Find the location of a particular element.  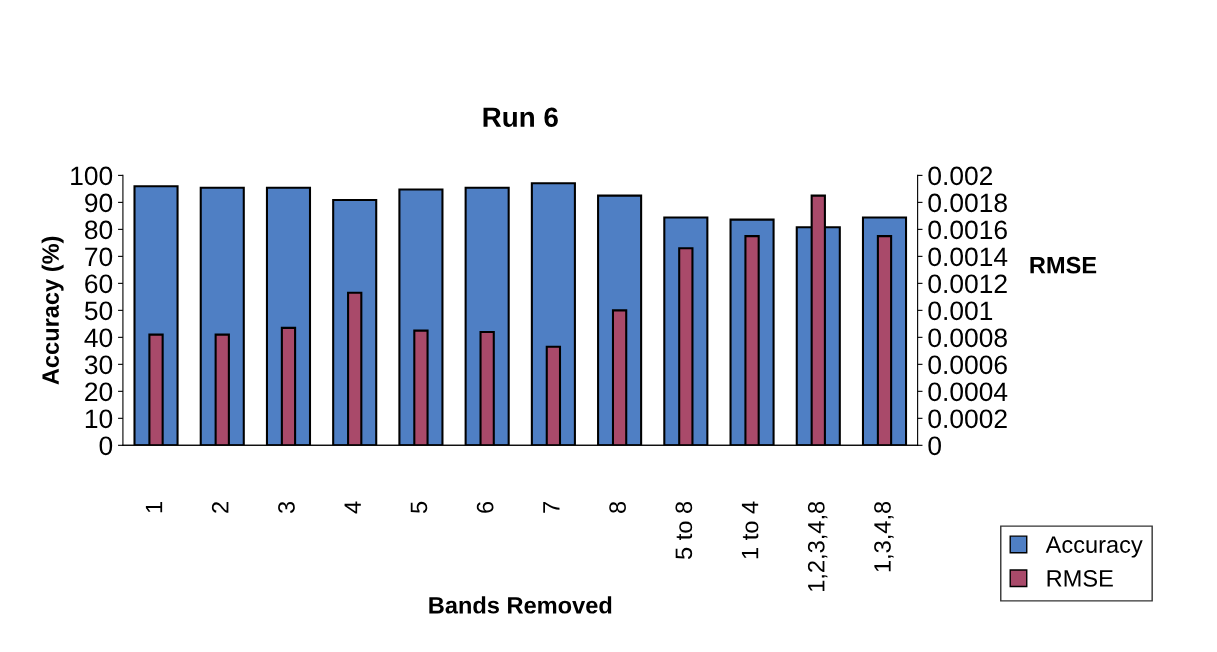

x-tick-label: 1,2,3,4,8 is located at coordinates (817, 546).